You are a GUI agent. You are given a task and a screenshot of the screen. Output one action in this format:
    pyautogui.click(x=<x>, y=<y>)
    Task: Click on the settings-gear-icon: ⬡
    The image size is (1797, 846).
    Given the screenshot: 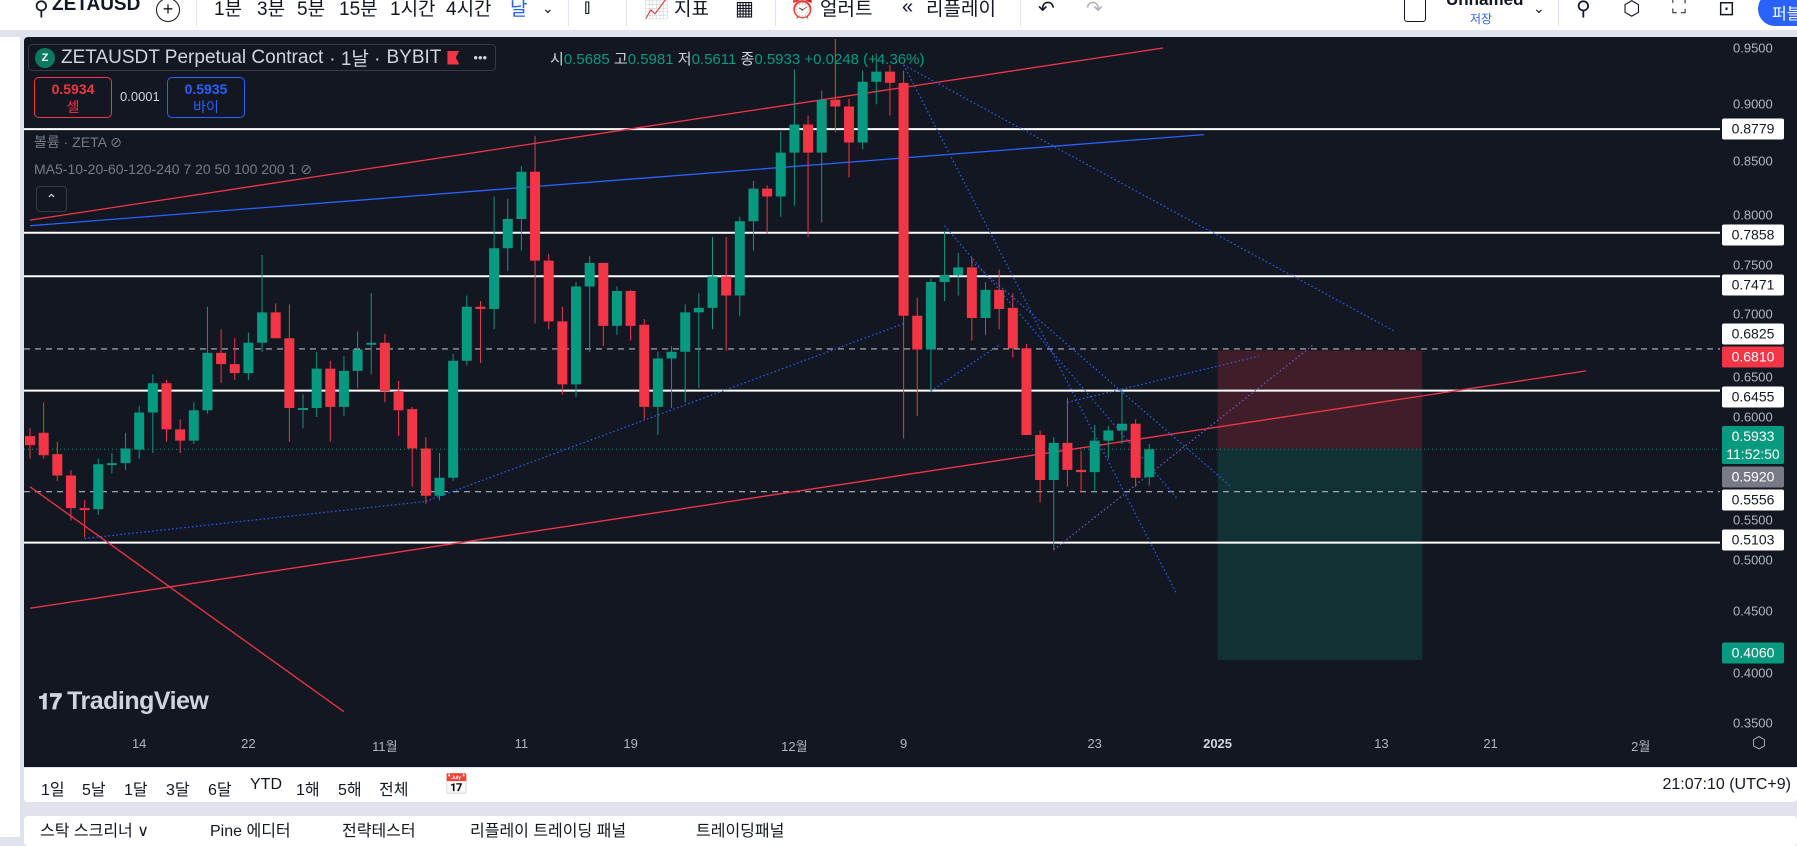 What is the action you would take?
    pyautogui.click(x=1632, y=10)
    